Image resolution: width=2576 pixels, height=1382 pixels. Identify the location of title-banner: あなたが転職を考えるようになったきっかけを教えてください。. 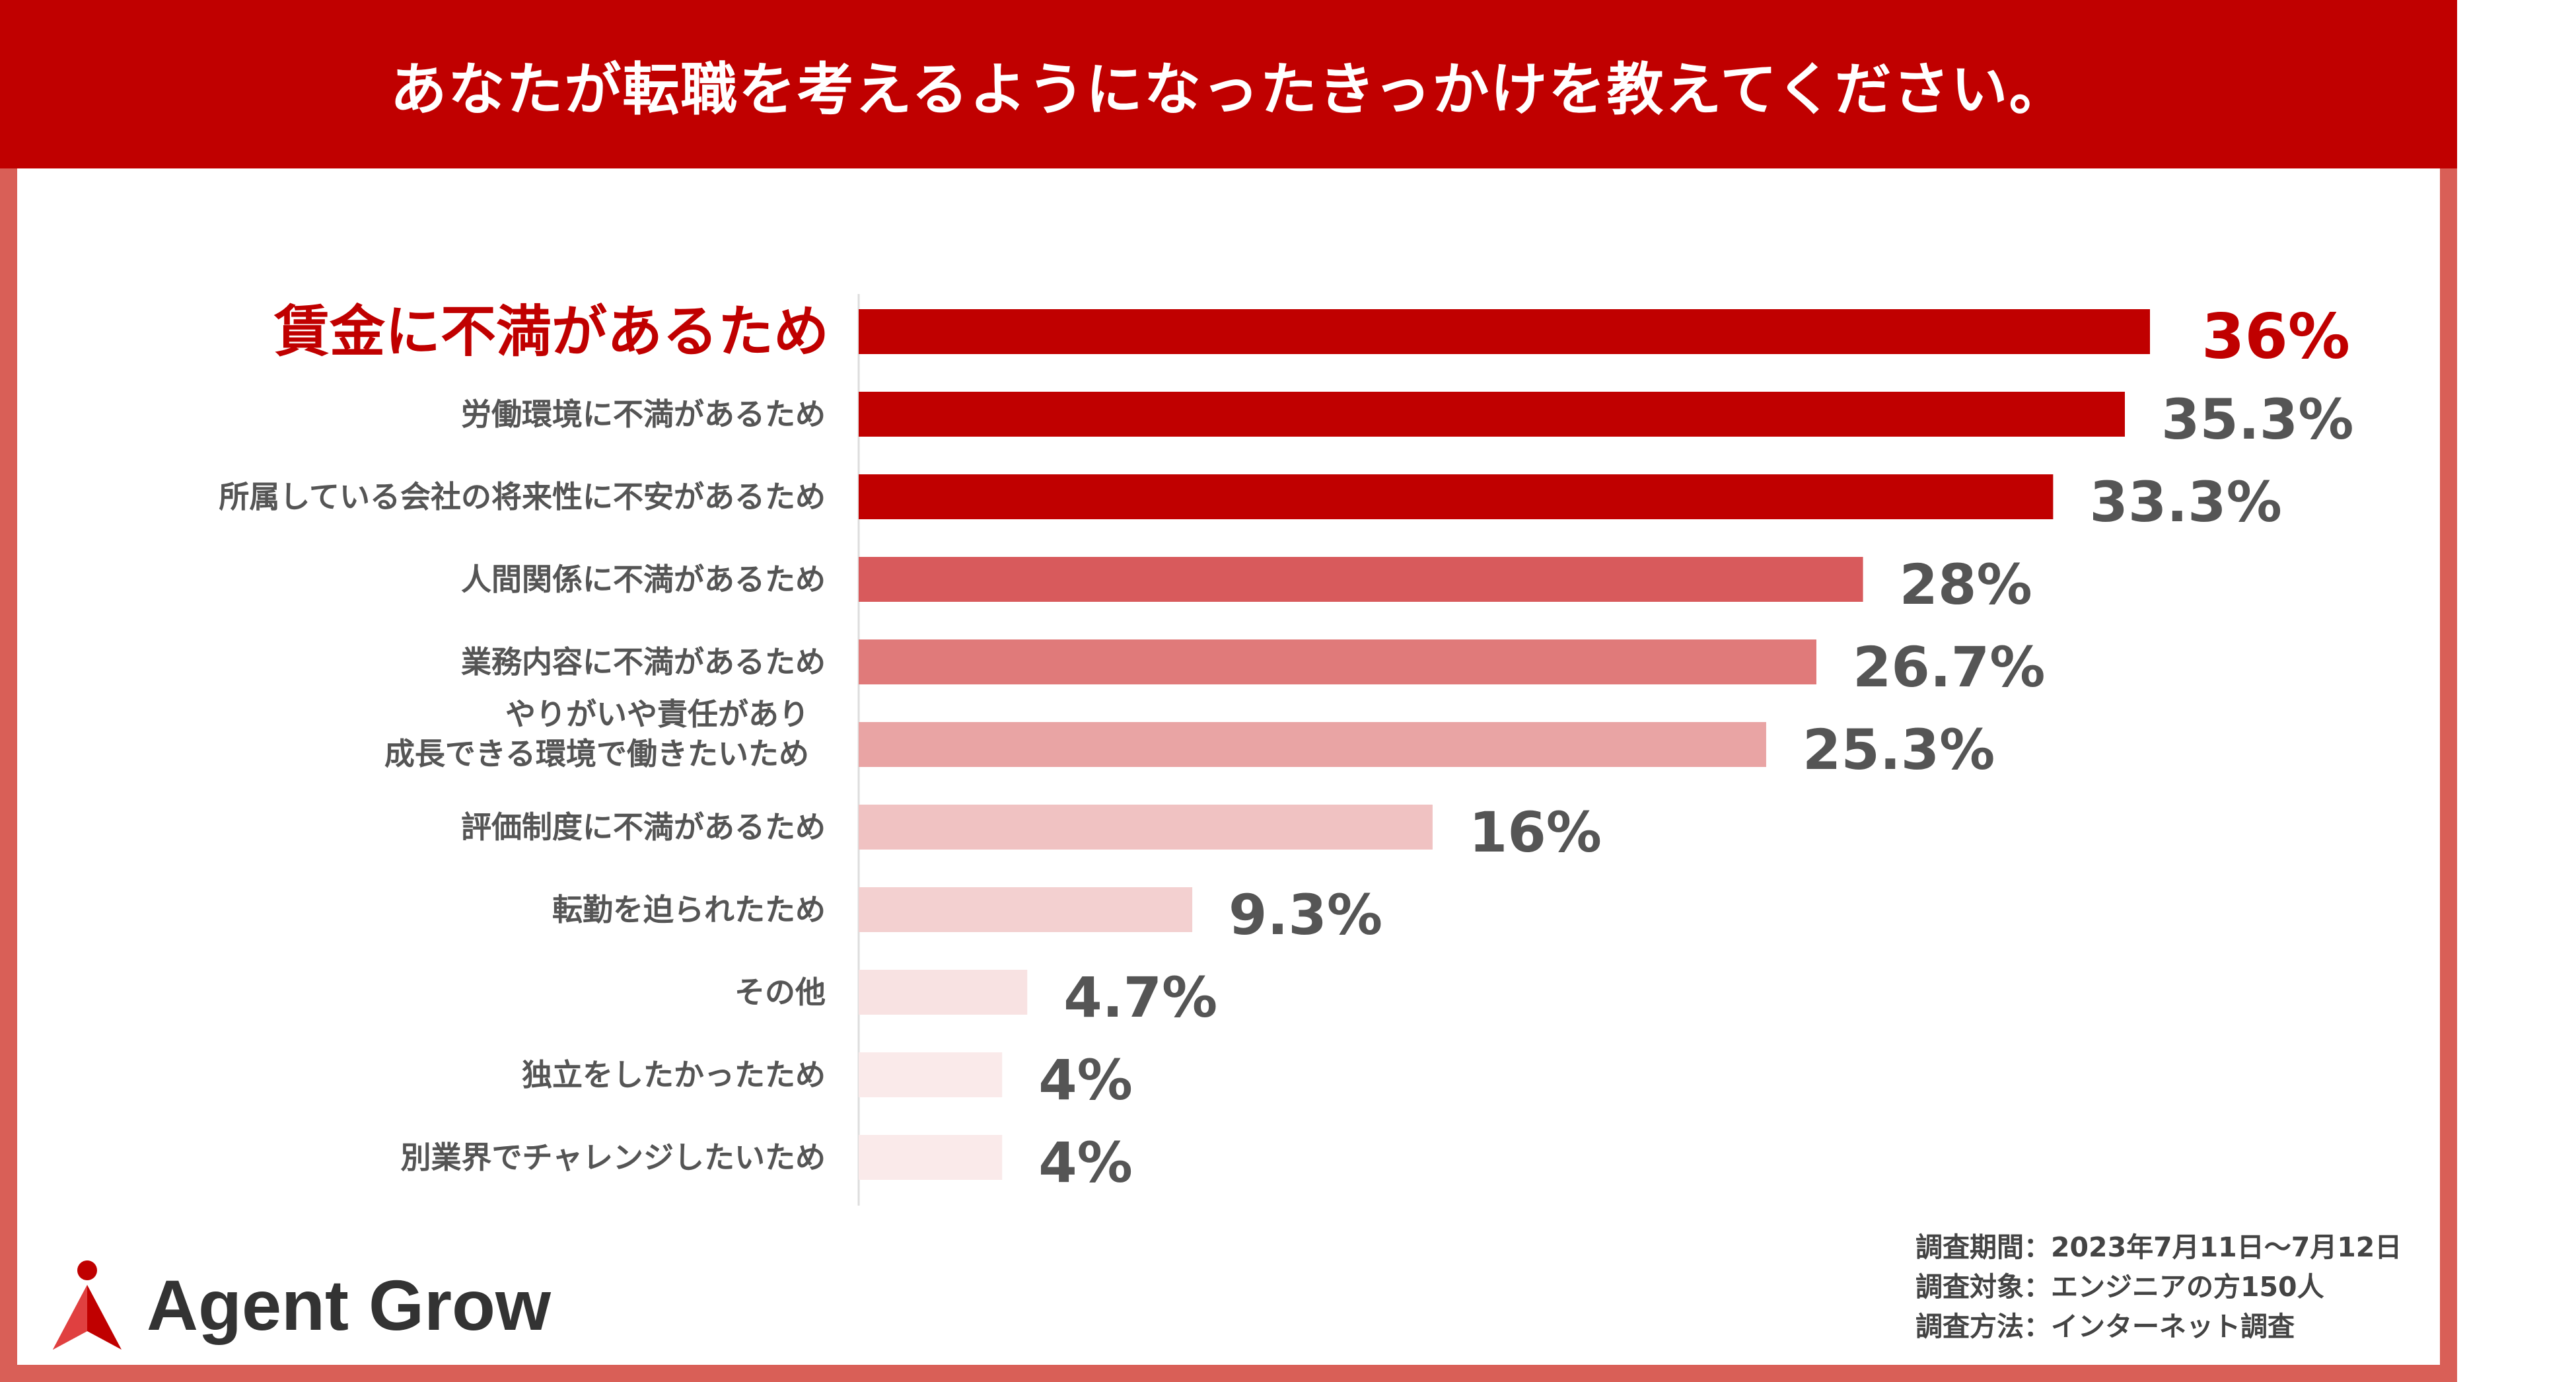
(1228, 84).